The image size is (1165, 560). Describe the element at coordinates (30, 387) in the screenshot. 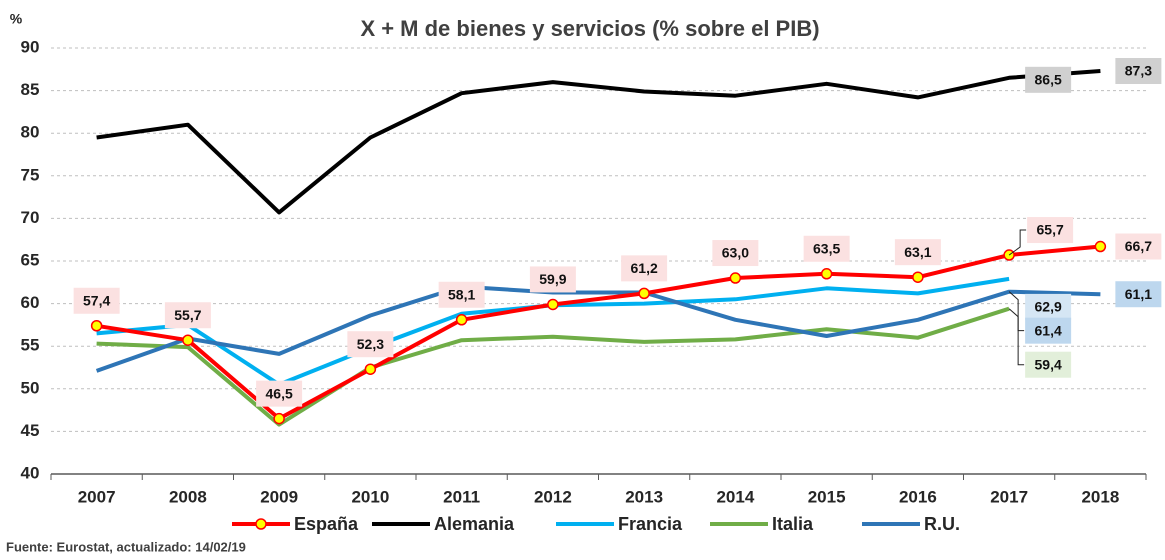

I see `y-tick-label: 50` at that location.